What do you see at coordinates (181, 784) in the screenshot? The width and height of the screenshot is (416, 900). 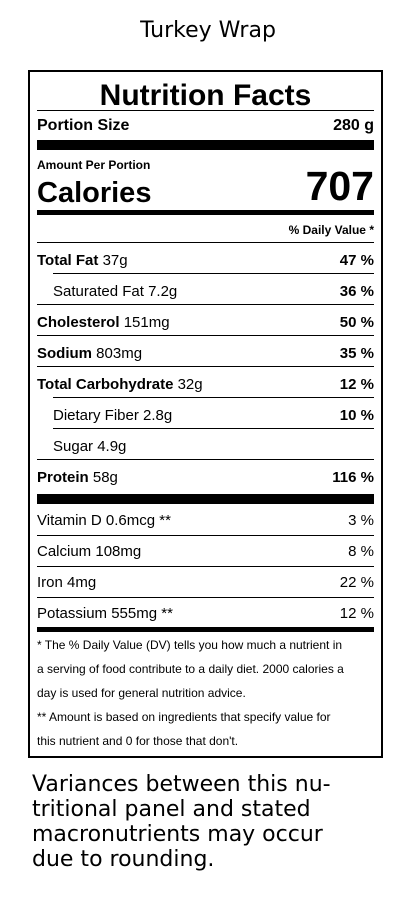 I see `disclaimer-line: Variances between this nu-` at bounding box center [181, 784].